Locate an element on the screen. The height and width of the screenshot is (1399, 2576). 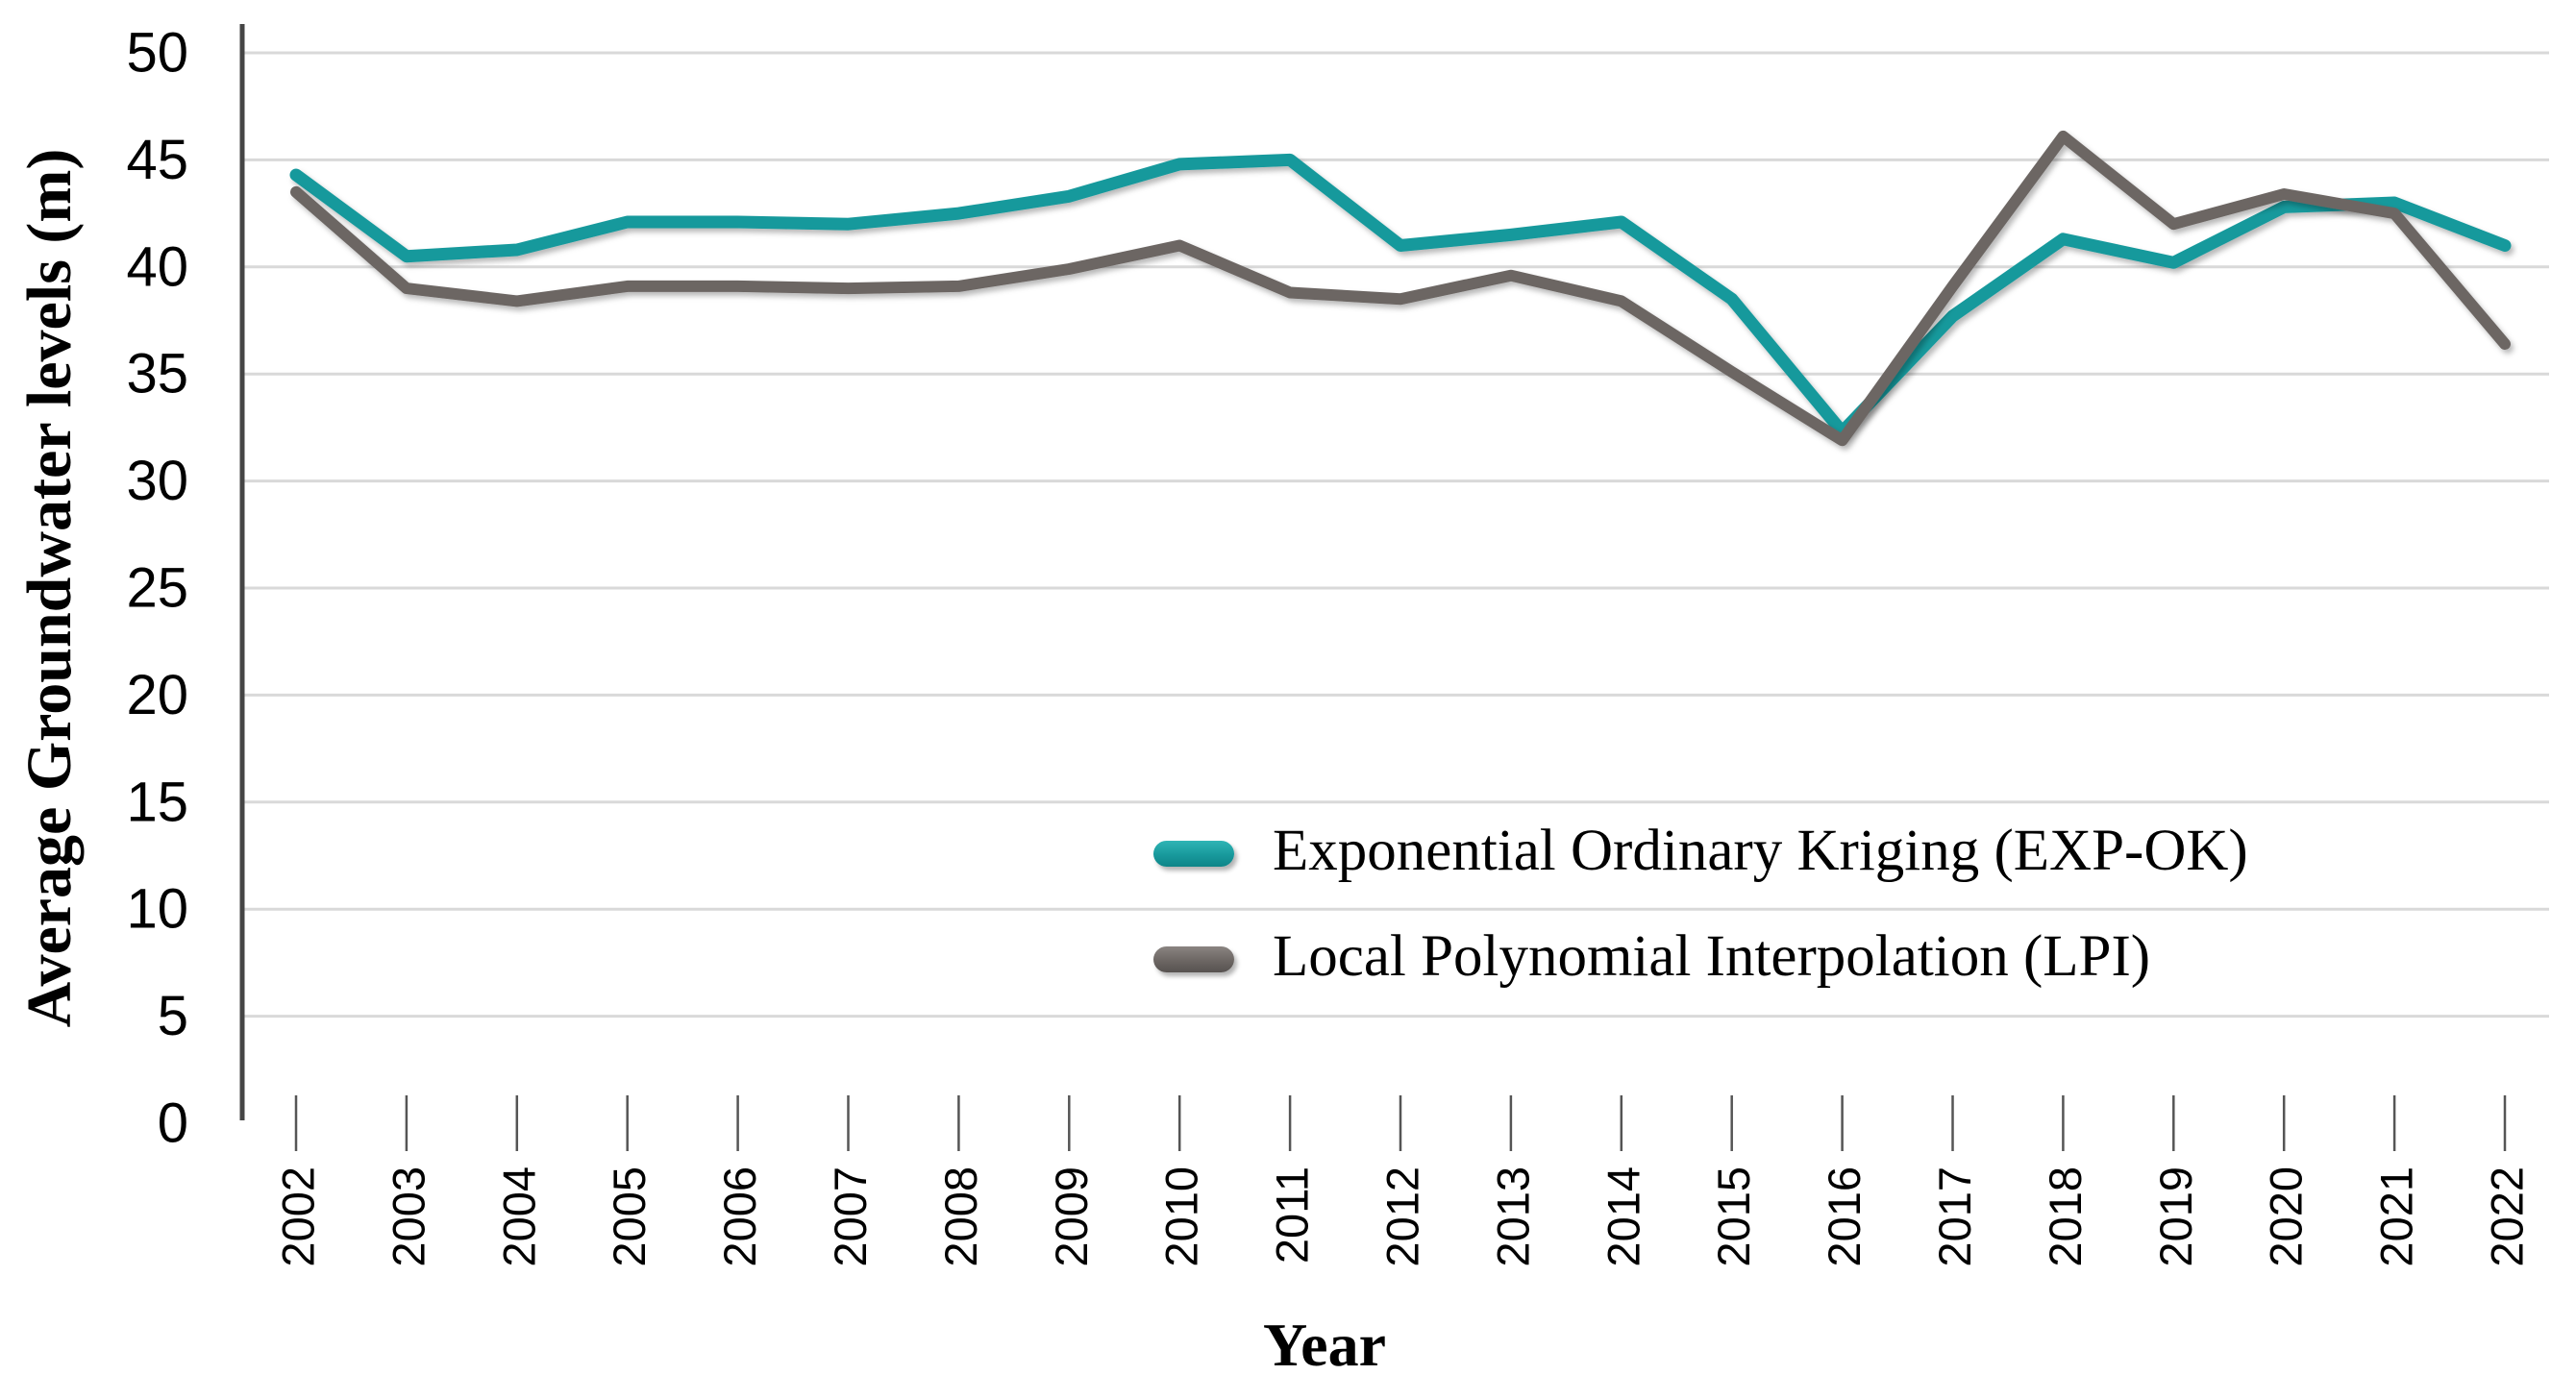
x-tick-label-2008: 2008 is located at coordinates (961, 1216).